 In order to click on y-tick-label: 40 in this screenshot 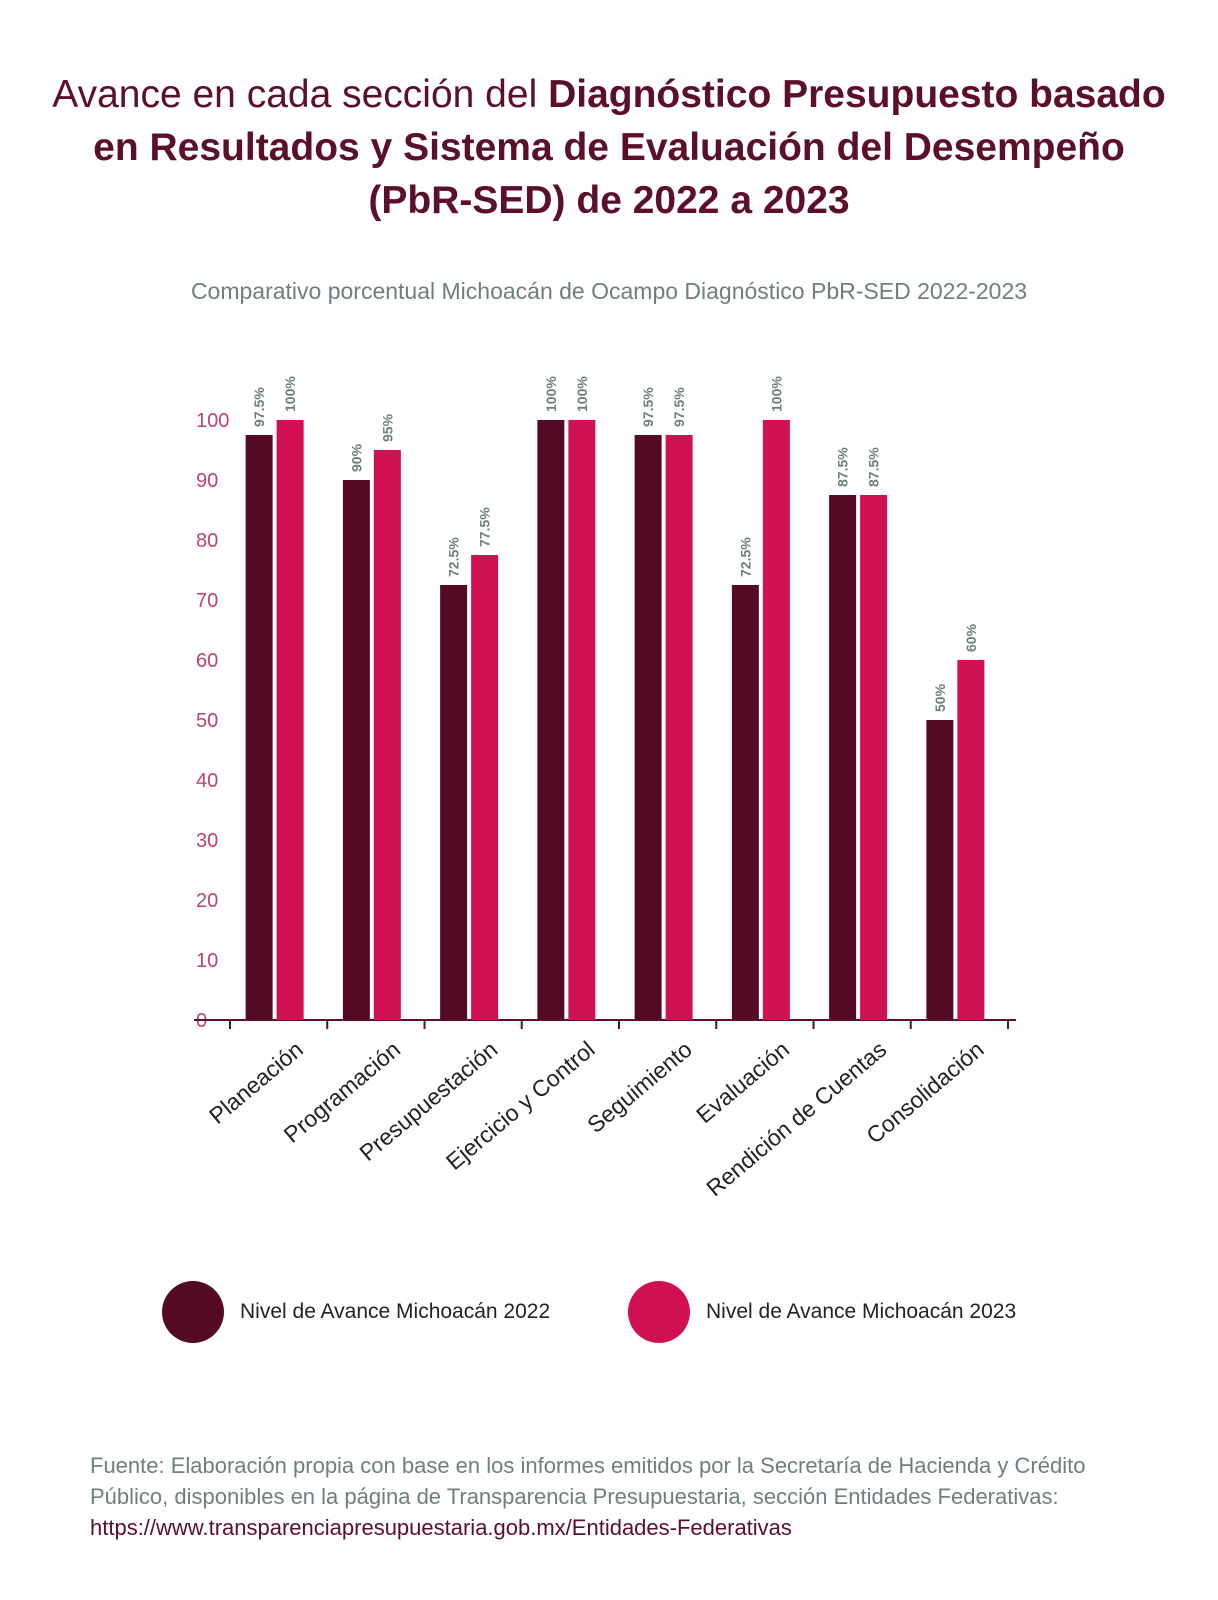, I will do `click(207, 781)`.